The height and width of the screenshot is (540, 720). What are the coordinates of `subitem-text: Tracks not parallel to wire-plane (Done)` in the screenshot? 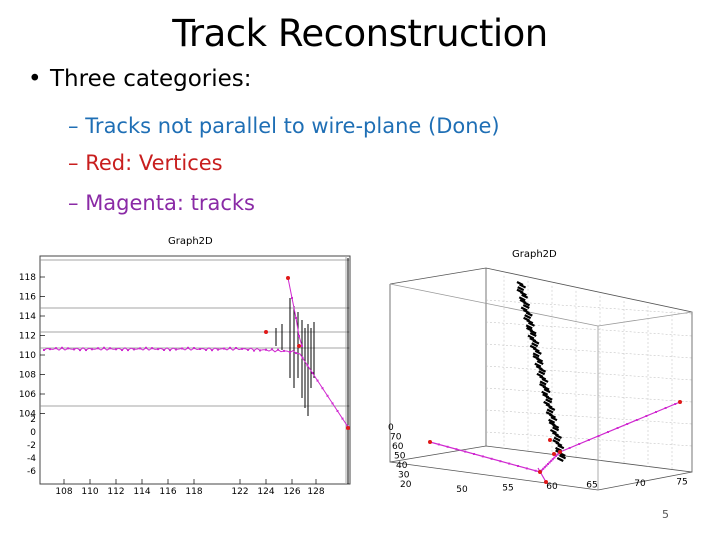 It's located at (292, 126).